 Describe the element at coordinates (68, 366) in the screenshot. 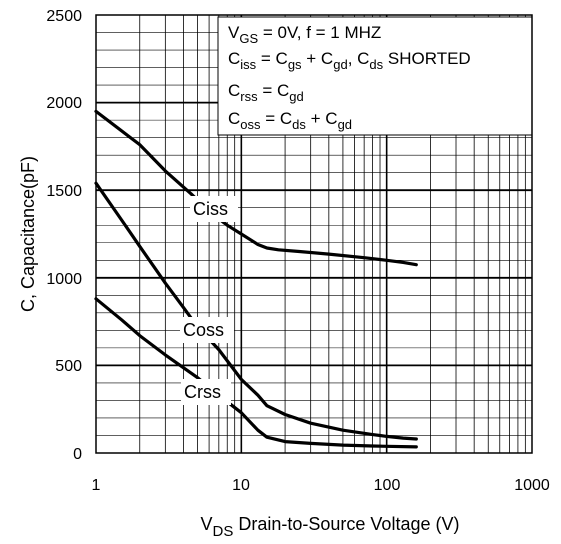

I see `y-tick-label-500: 500` at that location.